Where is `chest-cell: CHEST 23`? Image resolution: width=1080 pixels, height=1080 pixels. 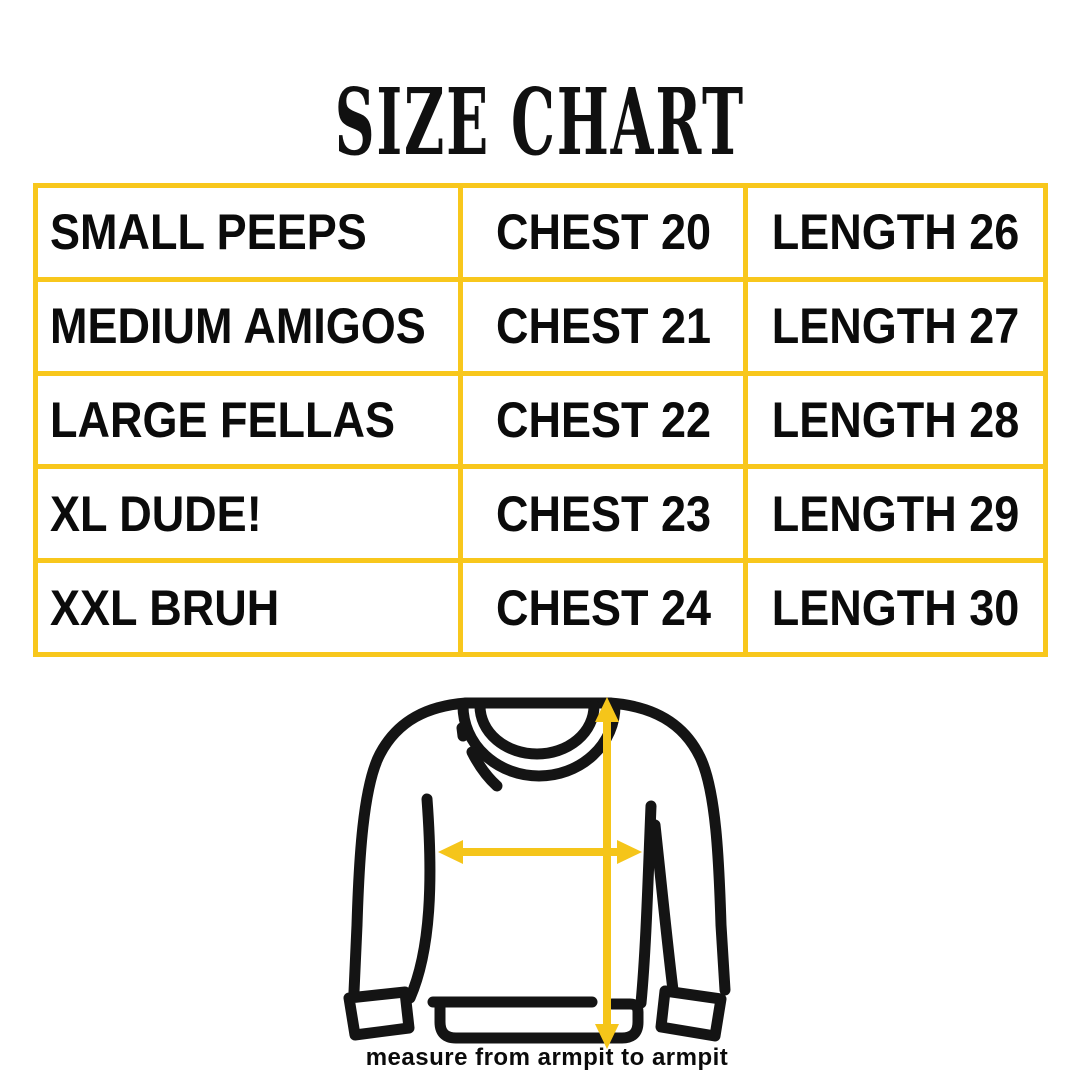 chest-cell: CHEST 23 is located at coordinates (603, 514).